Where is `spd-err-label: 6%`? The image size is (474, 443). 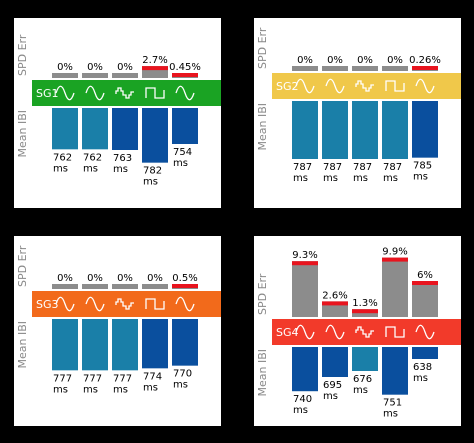
spd-err-label: 6% is located at coordinates (425, 275).